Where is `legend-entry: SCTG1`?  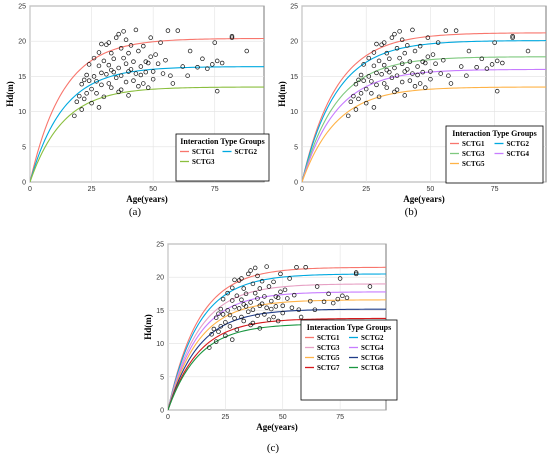
legend-entry: SCTG1 is located at coordinates (203, 152).